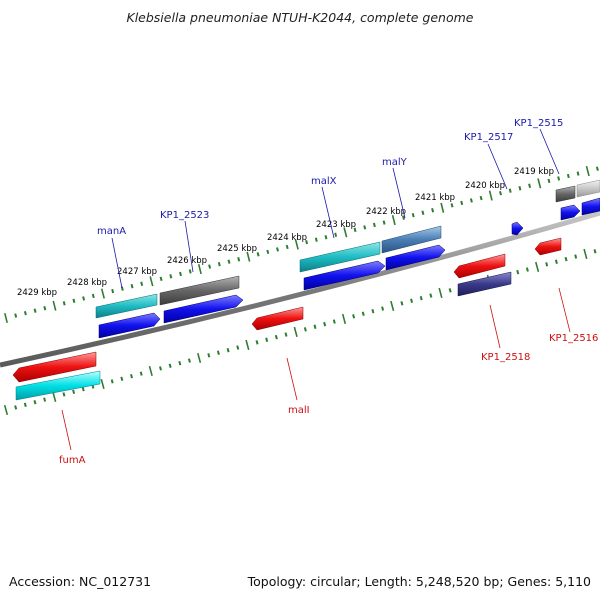 The width and height of the screenshot is (600, 600). I want to click on gene-label-KP1_2523: KP1_2523, so click(184, 215).